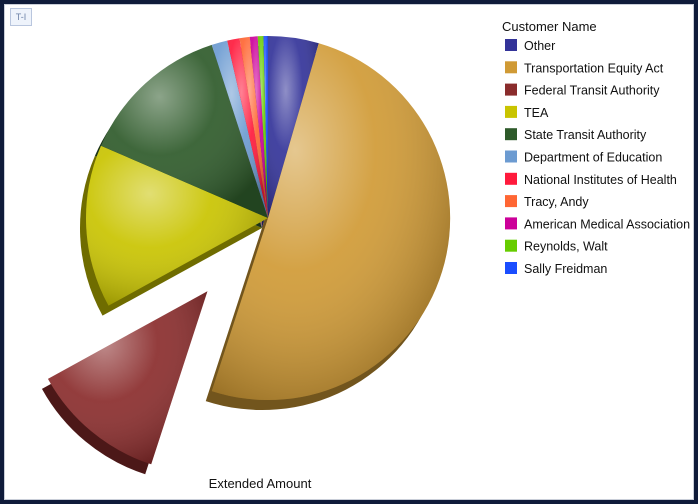 The width and height of the screenshot is (698, 504). What do you see at coordinates (592, 91) in the screenshot?
I see `legend-label-federal-transit-authority: Federal Transit Authority` at bounding box center [592, 91].